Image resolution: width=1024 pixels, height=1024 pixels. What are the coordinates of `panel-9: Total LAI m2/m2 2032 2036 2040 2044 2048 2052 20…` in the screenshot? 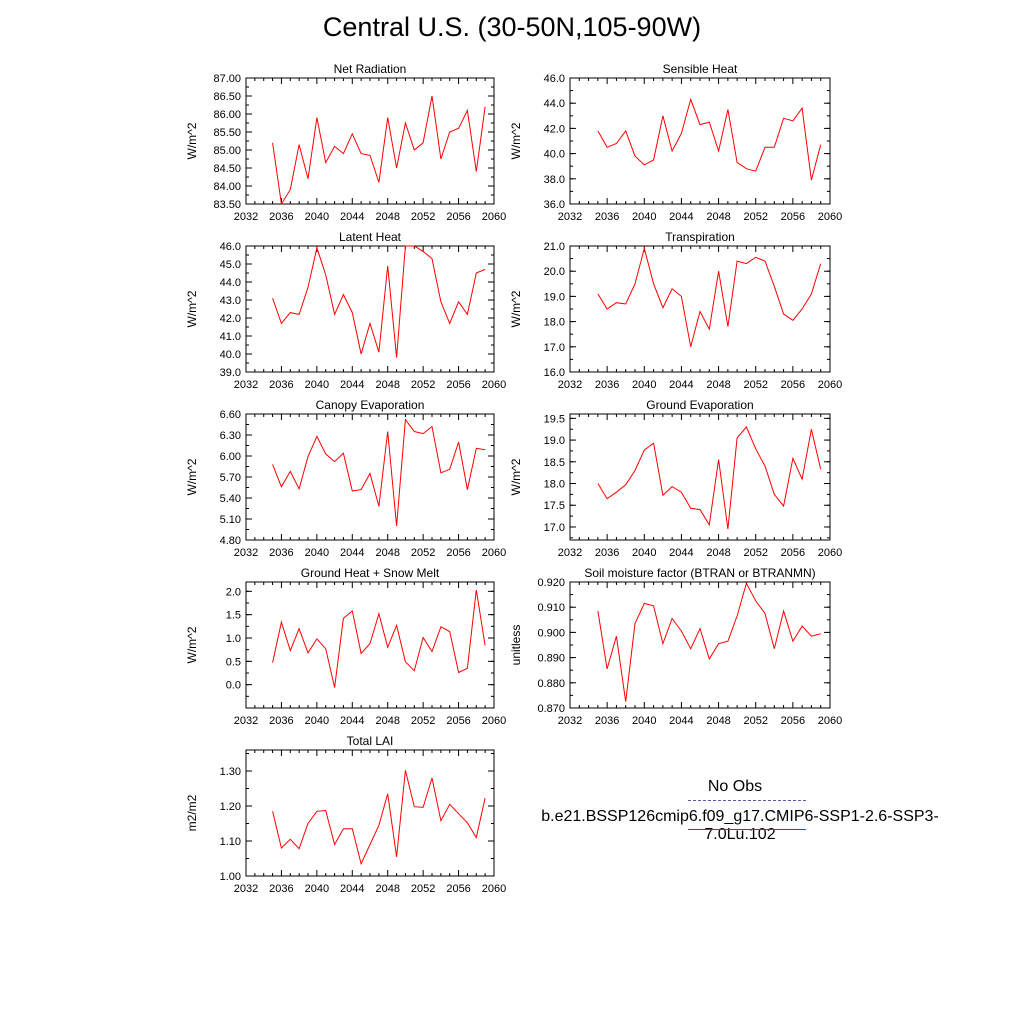 It's located at (345, 814).